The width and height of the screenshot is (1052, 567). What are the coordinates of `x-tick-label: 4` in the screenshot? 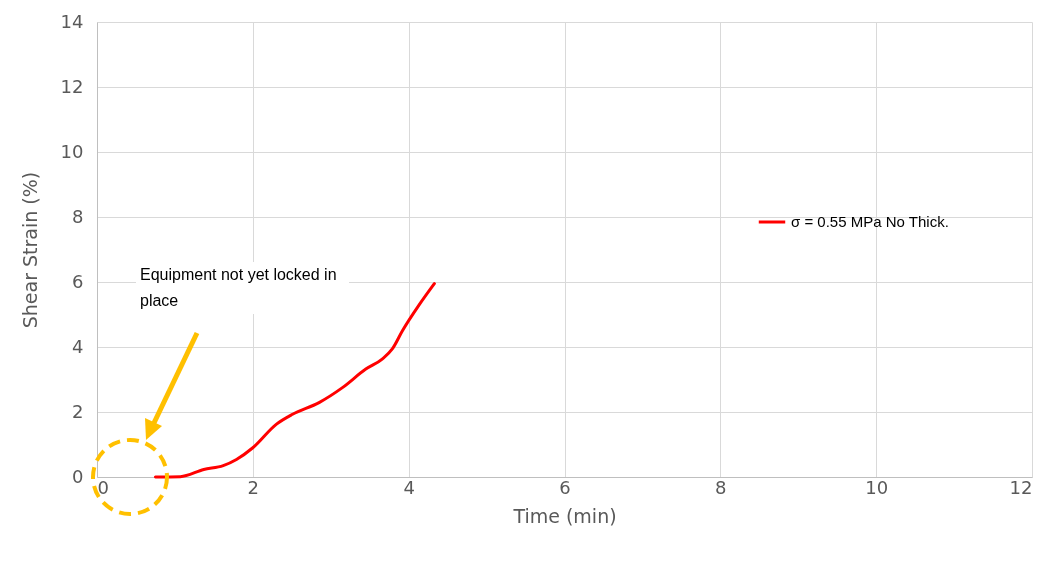 It's located at (409, 487).